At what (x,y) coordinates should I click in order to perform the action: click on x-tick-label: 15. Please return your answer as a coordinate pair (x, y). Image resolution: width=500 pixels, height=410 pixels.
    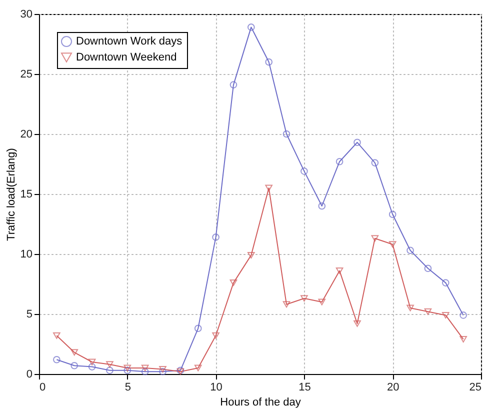
    Looking at the image, I should click on (304, 388).